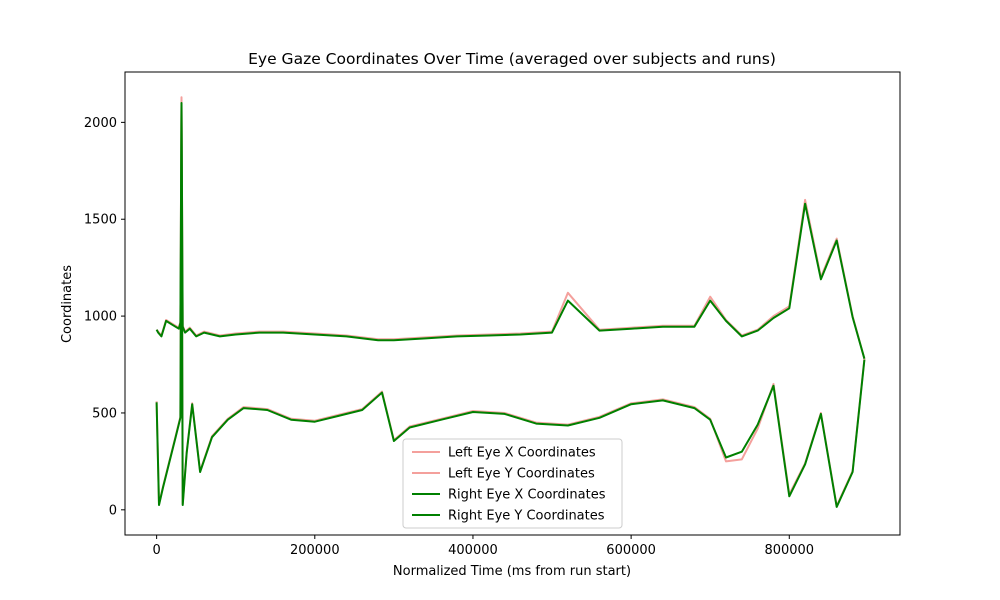  What do you see at coordinates (631, 550) in the screenshot?
I see `x-tick-label: 600000` at bounding box center [631, 550].